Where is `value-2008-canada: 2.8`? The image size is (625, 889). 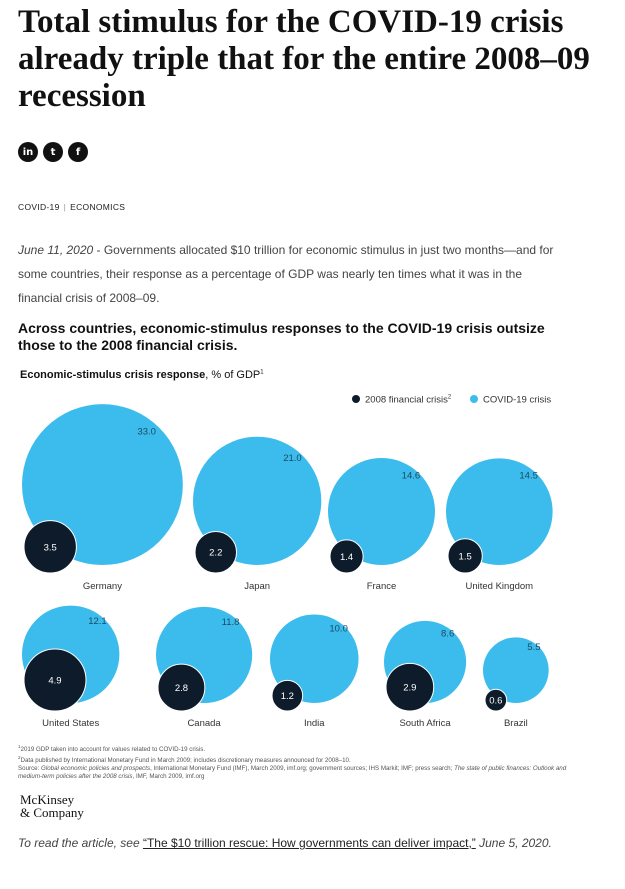 value-2008-canada: 2.8 is located at coordinates (181, 688).